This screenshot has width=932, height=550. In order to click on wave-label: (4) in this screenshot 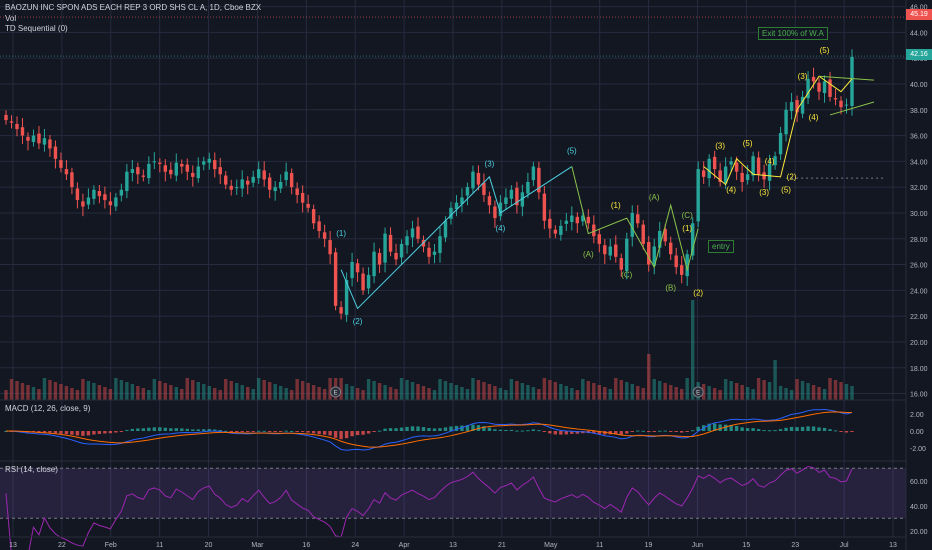, I will do `click(814, 117)`.